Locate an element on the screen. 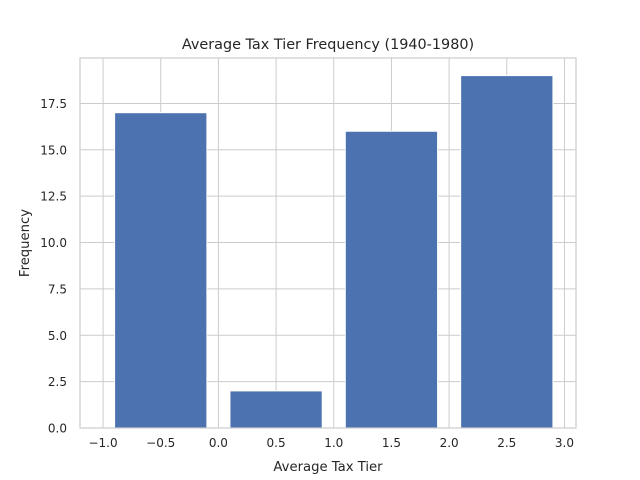 Image resolution: width=640 pixels, height=480 pixels. y-tick-label: 12.5 is located at coordinates (53, 197).